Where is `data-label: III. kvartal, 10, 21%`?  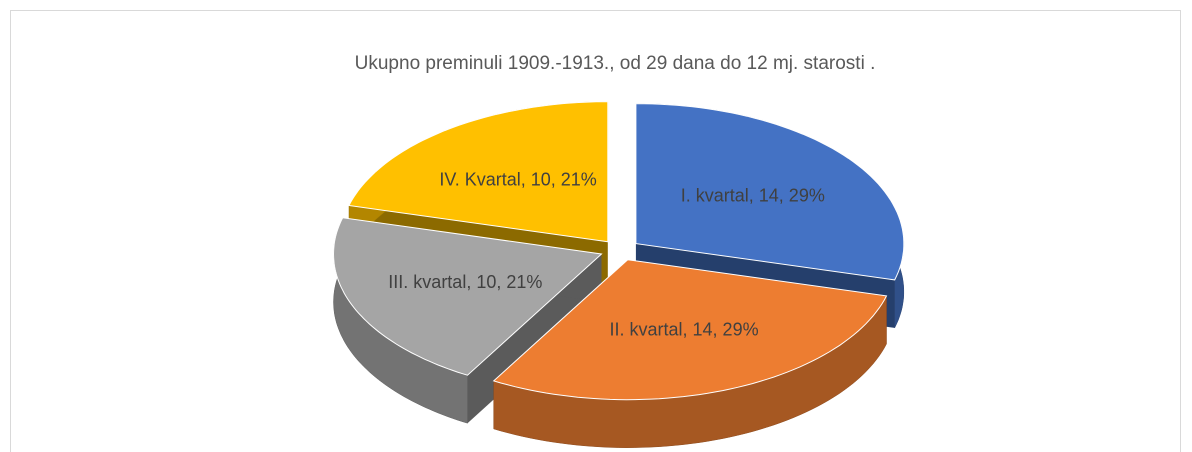
data-label: III. kvartal, 10, 21% is located at coordinates (465, 282).